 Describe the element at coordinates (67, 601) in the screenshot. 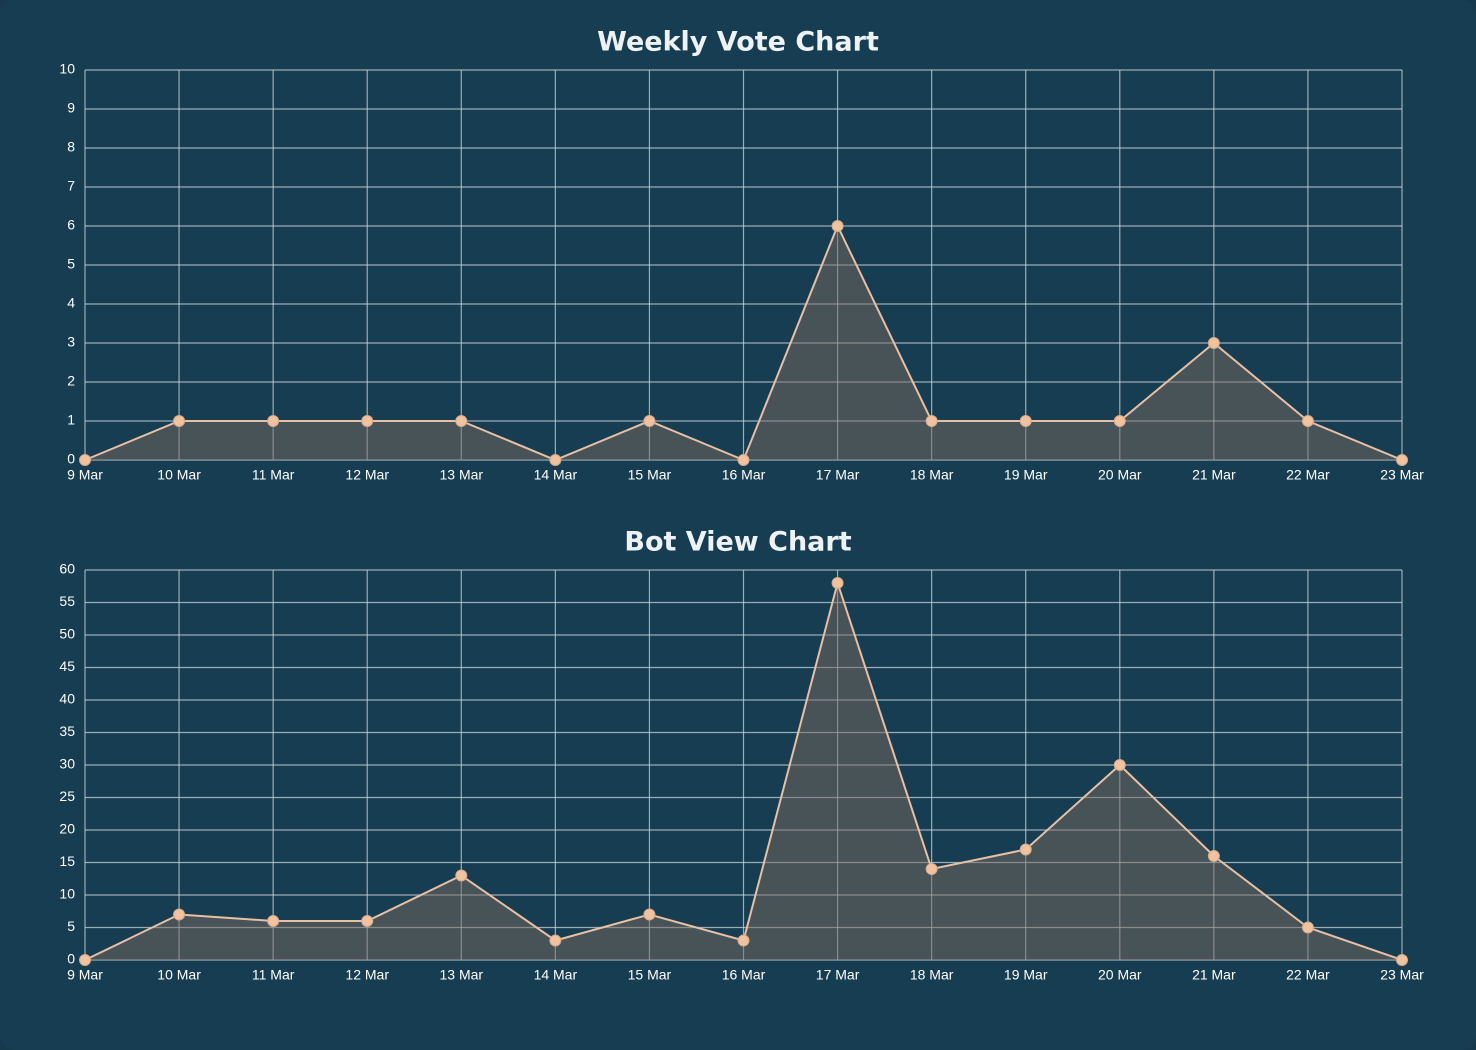

I see `y-tick-label: 55` at that location.